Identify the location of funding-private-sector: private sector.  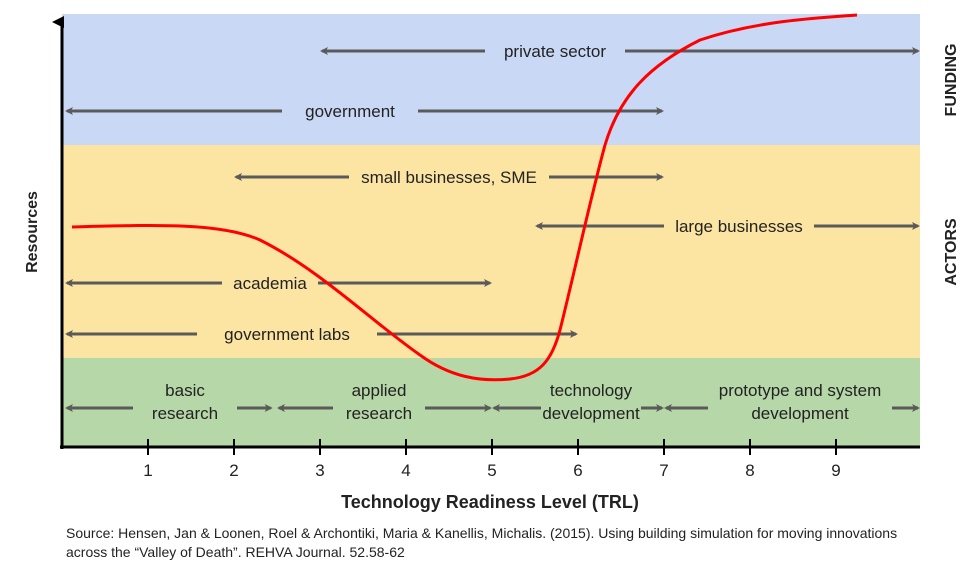
(620, 51).